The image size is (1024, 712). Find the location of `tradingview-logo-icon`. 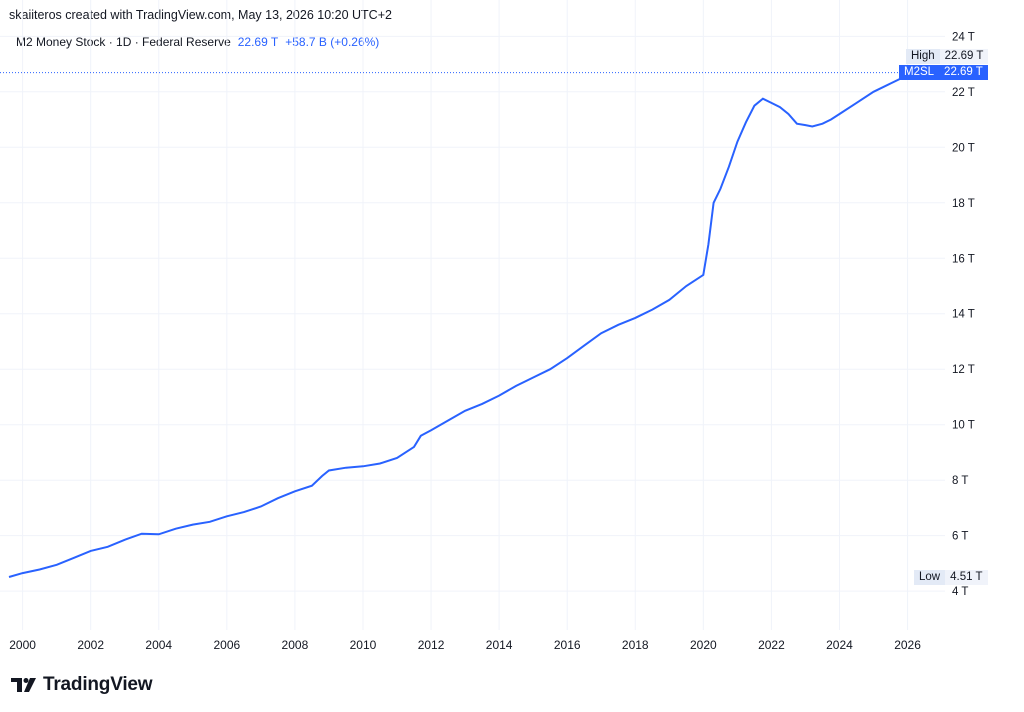

tradingview-logo-icon is located at coordinates (24, 685).